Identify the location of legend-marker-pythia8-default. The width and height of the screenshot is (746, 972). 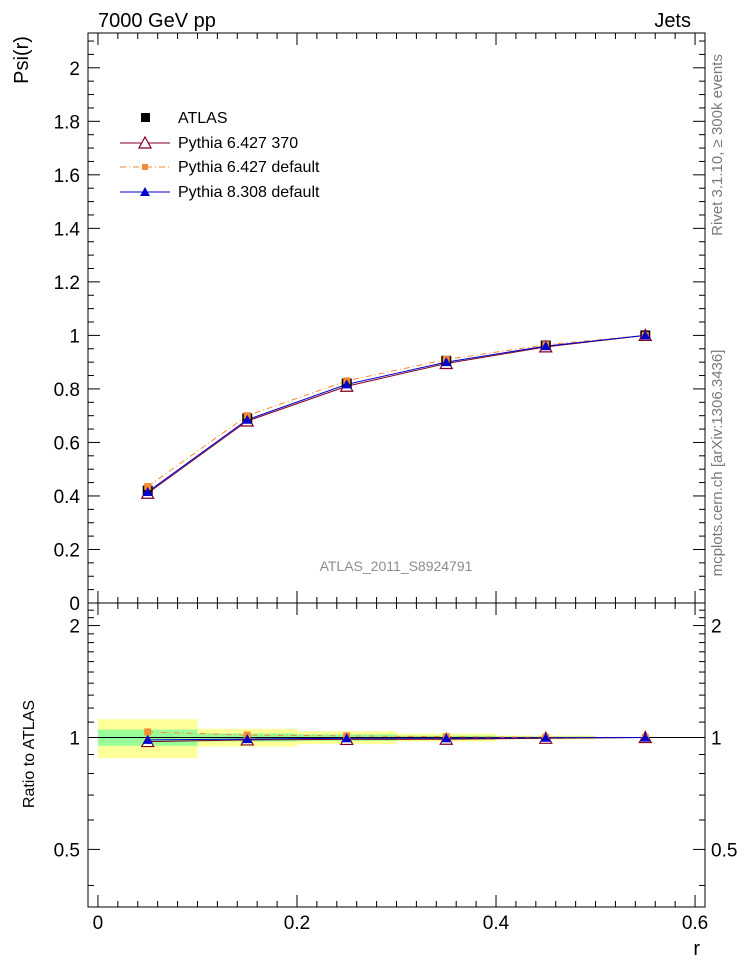
(145, 191).